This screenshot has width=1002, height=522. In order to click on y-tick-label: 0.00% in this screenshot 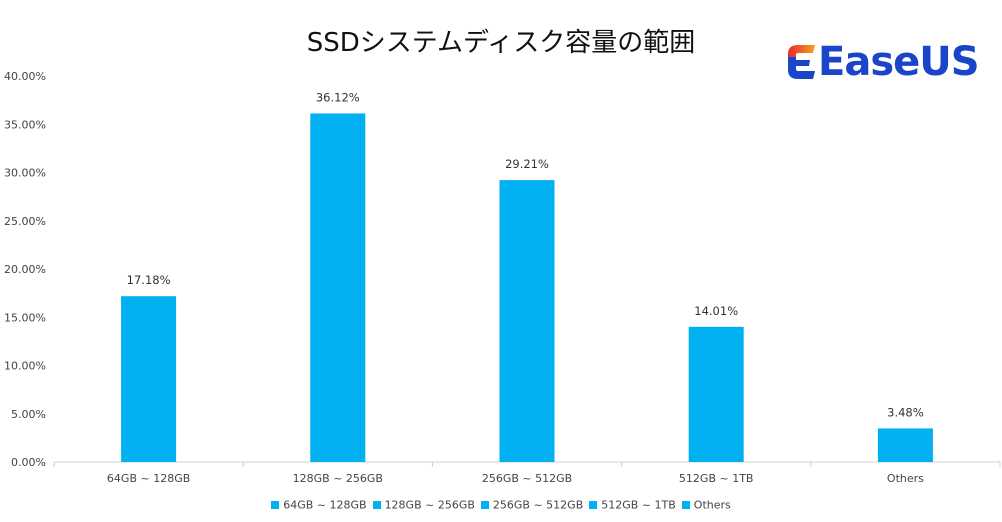, I will do `click(28, 462)`.